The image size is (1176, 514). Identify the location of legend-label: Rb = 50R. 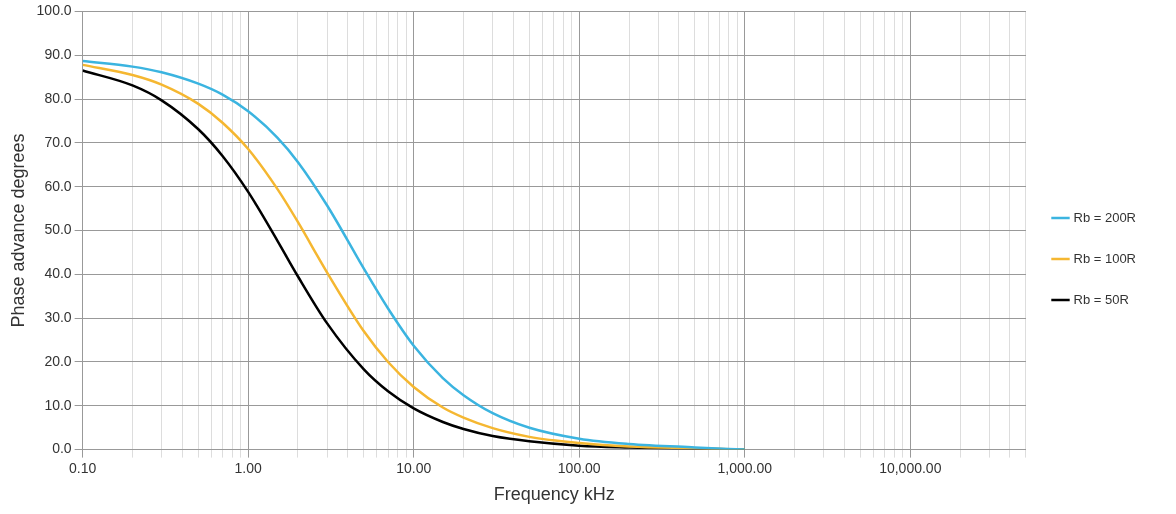
(1101, 299).